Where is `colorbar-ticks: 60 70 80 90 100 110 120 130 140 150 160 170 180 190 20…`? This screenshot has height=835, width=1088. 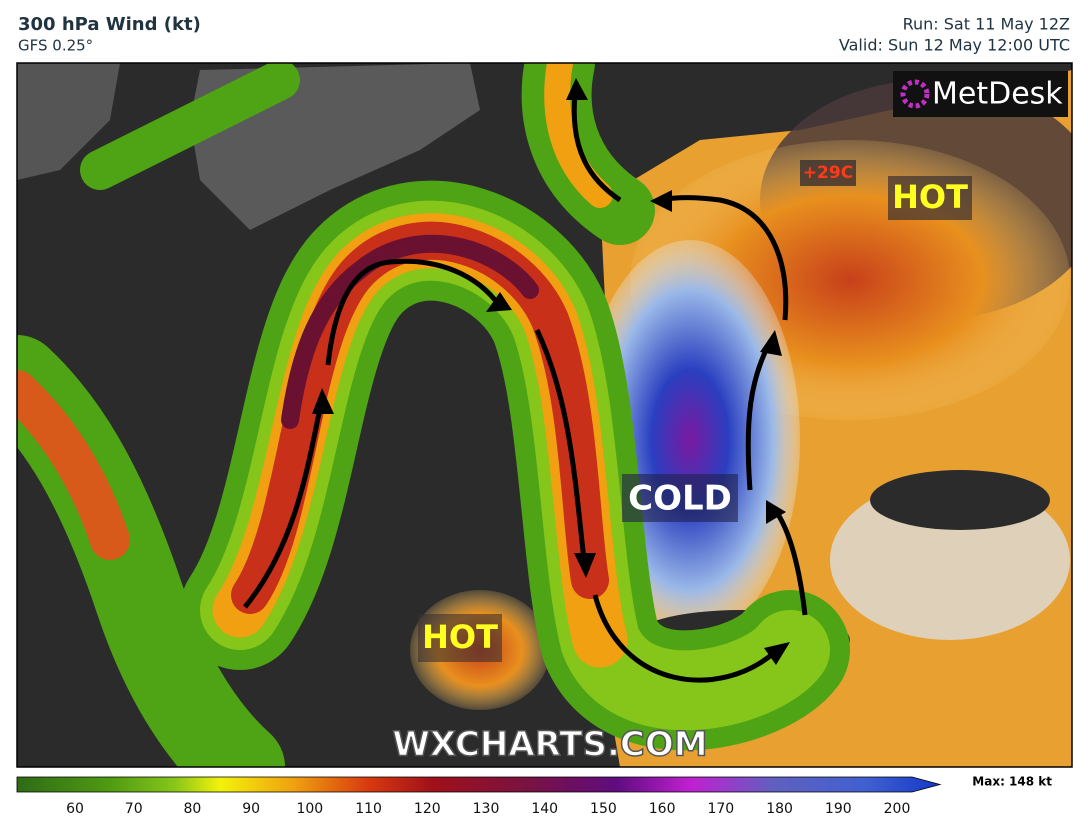
colorbar-ticks: 60 70 80 90 100 110 120 130 140 150 160 170 180 190 20… is located at coordinates (488, 809).